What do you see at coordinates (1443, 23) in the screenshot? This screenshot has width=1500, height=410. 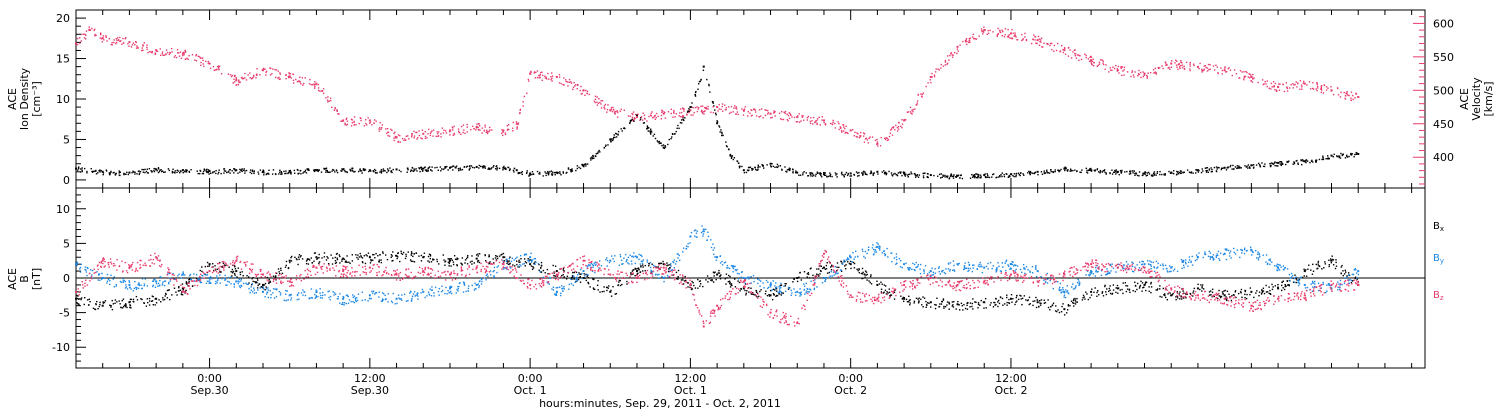 I see `top-right-y-tick-label: 600` at bounding box center [1443, 23].